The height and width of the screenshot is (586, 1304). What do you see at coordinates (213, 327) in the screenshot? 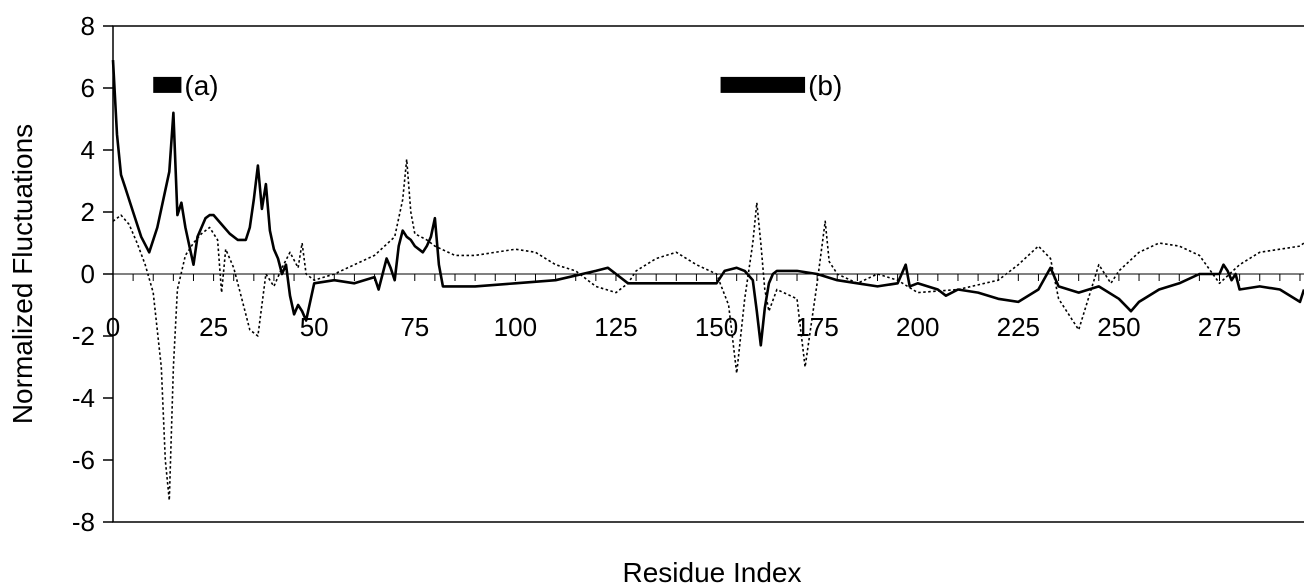
I see `x-tick-label: 25` at bounding box center [213, 327].